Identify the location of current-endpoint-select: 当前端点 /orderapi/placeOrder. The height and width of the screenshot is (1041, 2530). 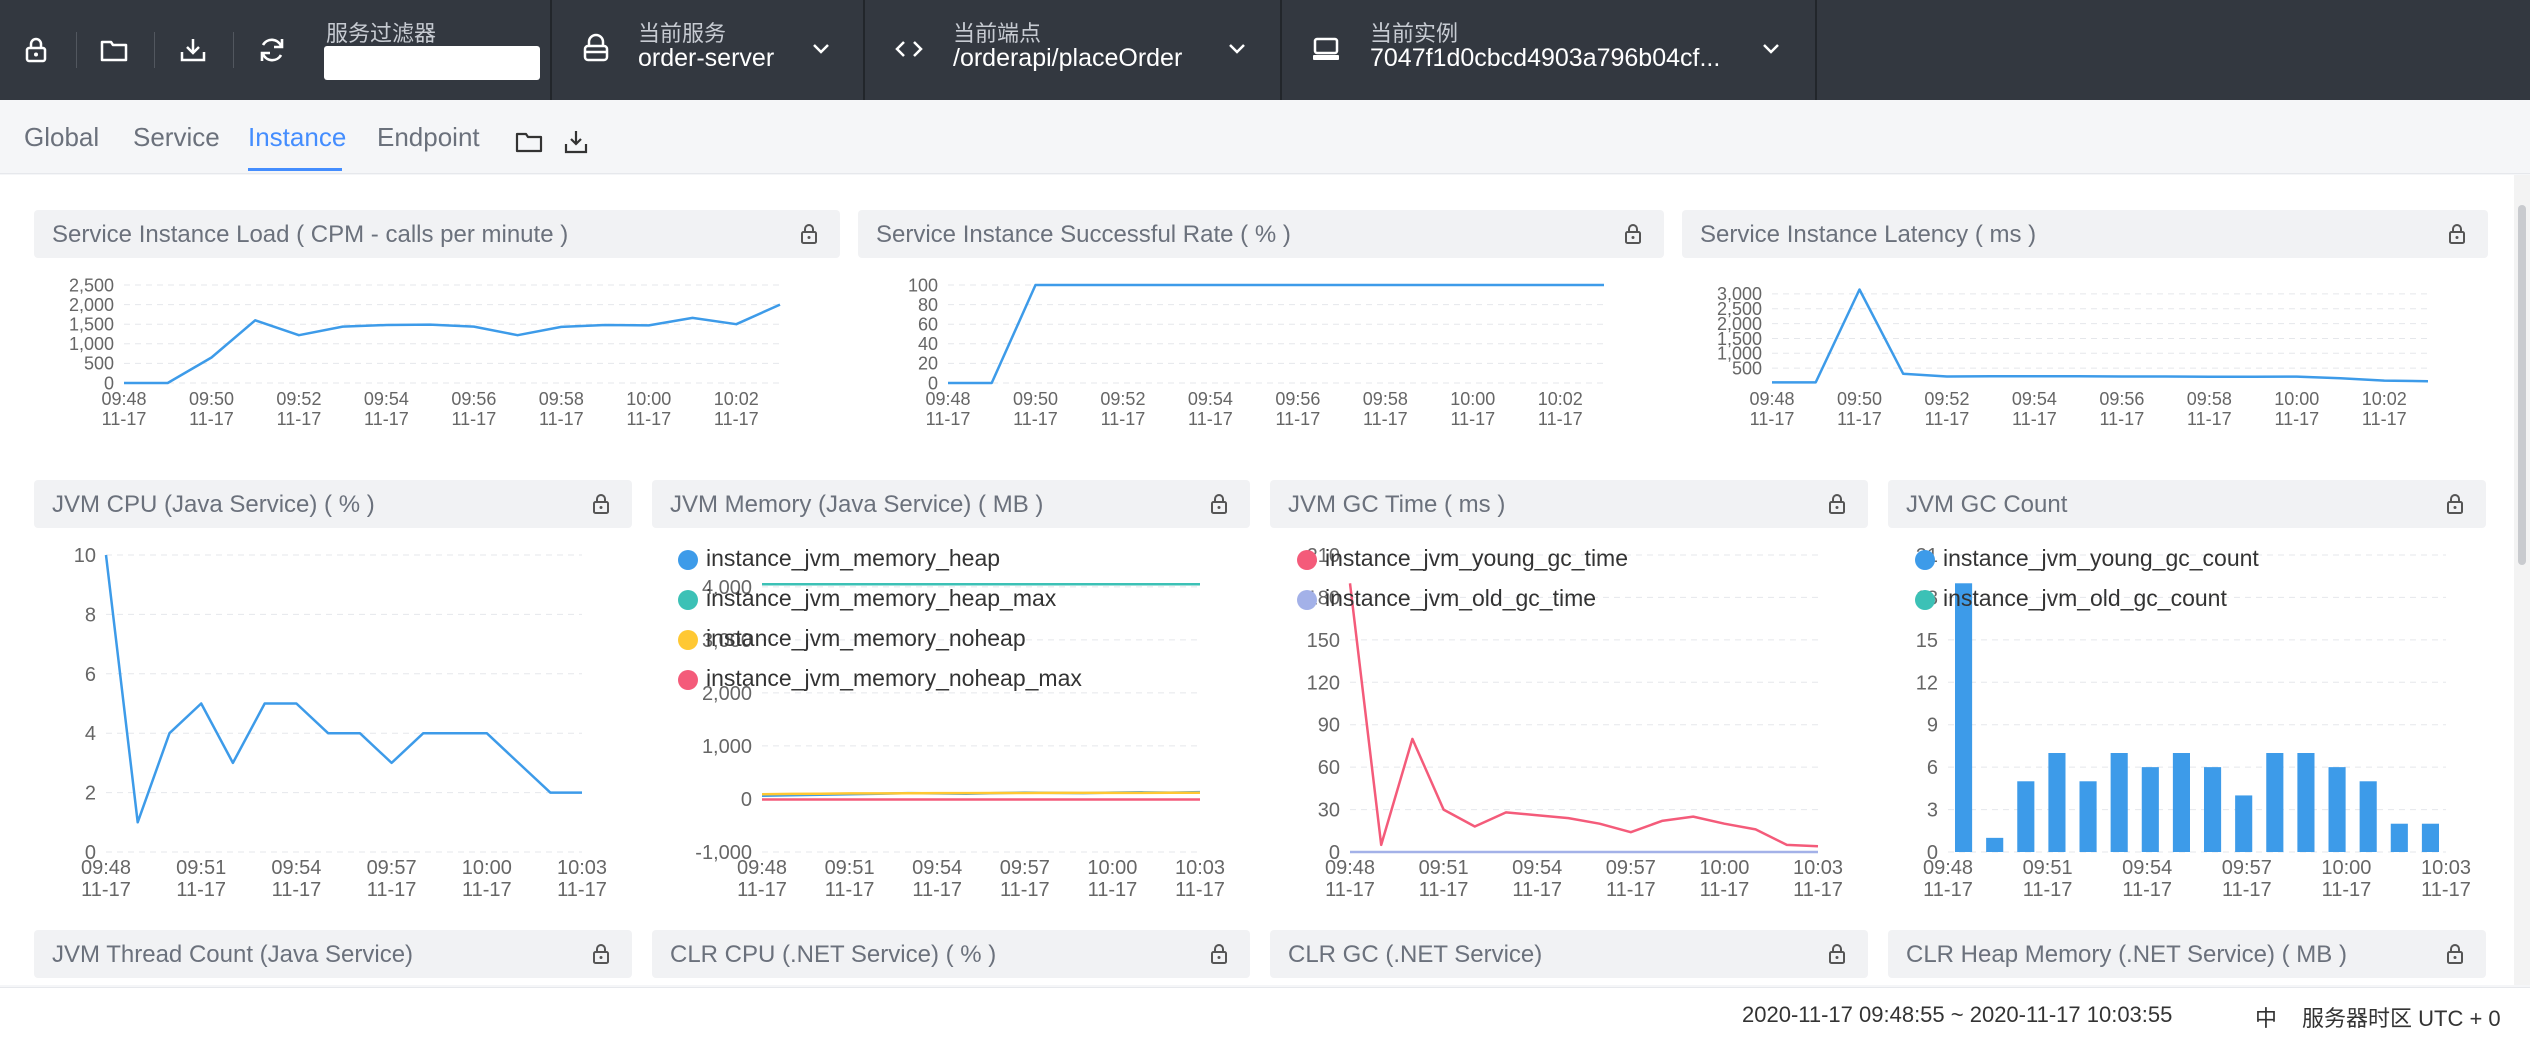
(1078, 50).